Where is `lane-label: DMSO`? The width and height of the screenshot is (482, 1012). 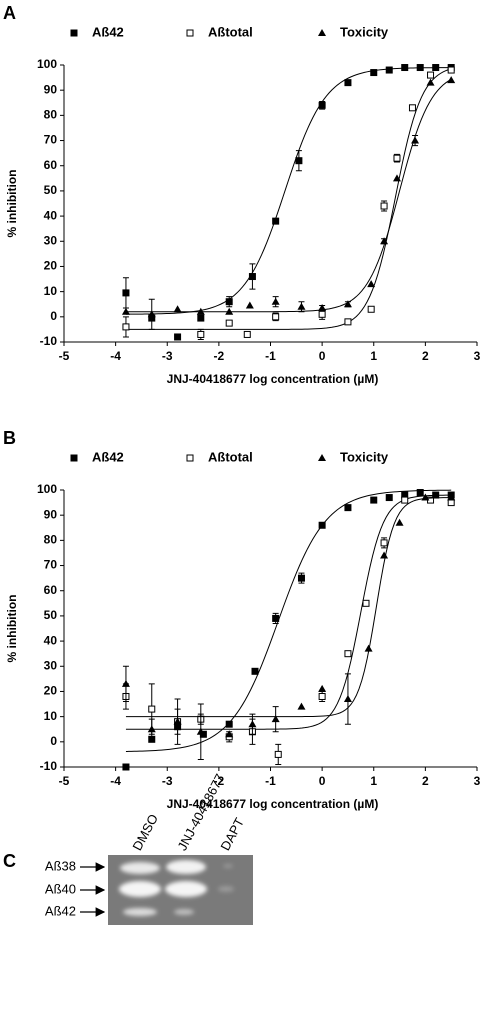
lane-label: DMSO is located at coordinates (145, 832).